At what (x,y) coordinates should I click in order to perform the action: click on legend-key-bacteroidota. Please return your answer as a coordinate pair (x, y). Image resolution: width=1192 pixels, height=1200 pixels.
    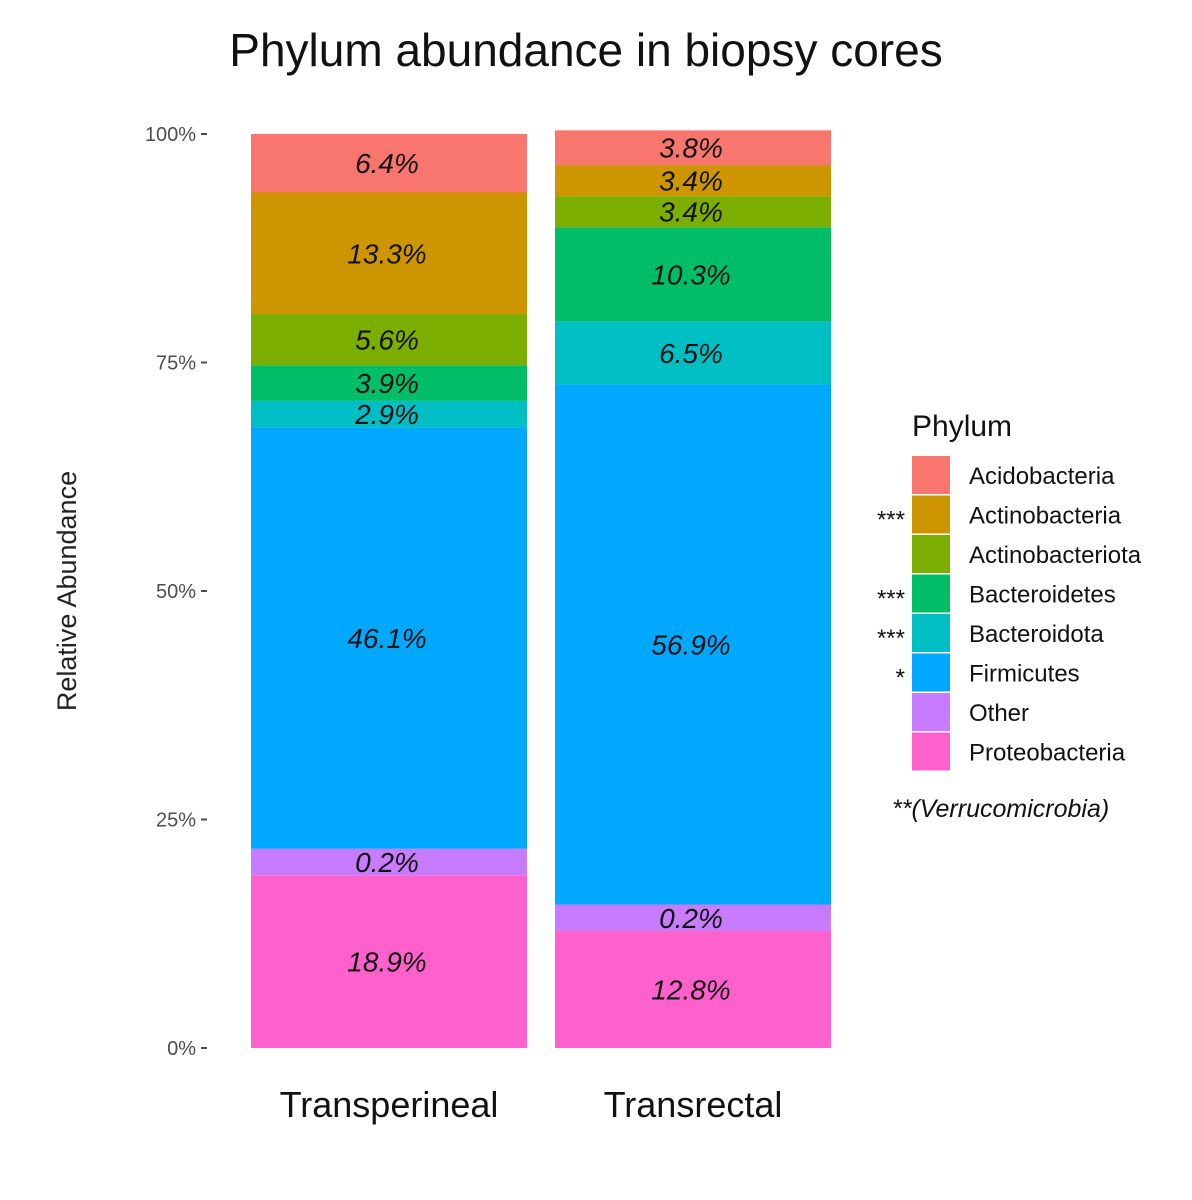
    Looking at the image, I should click on (931, 633).